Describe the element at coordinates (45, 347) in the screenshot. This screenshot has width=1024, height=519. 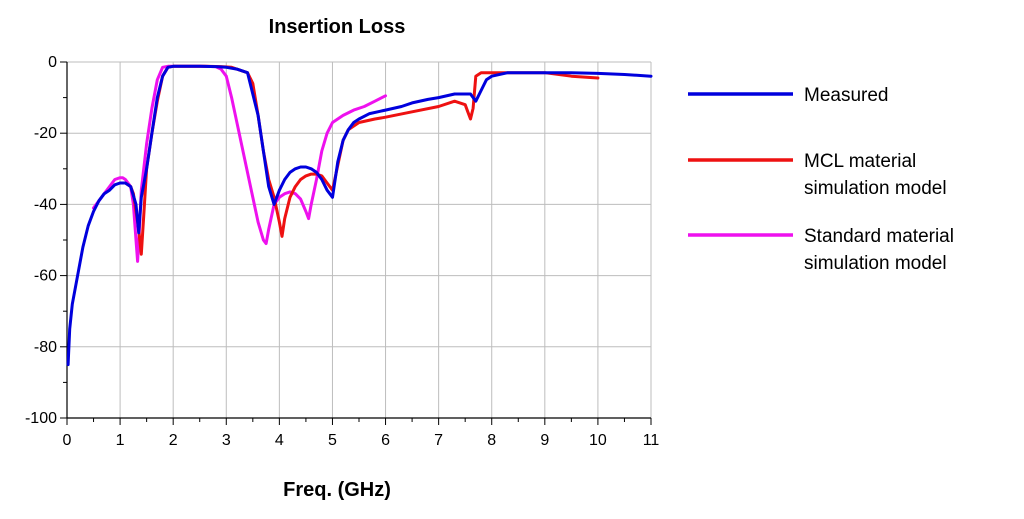
I see `y-tick-label: -80` at that location.